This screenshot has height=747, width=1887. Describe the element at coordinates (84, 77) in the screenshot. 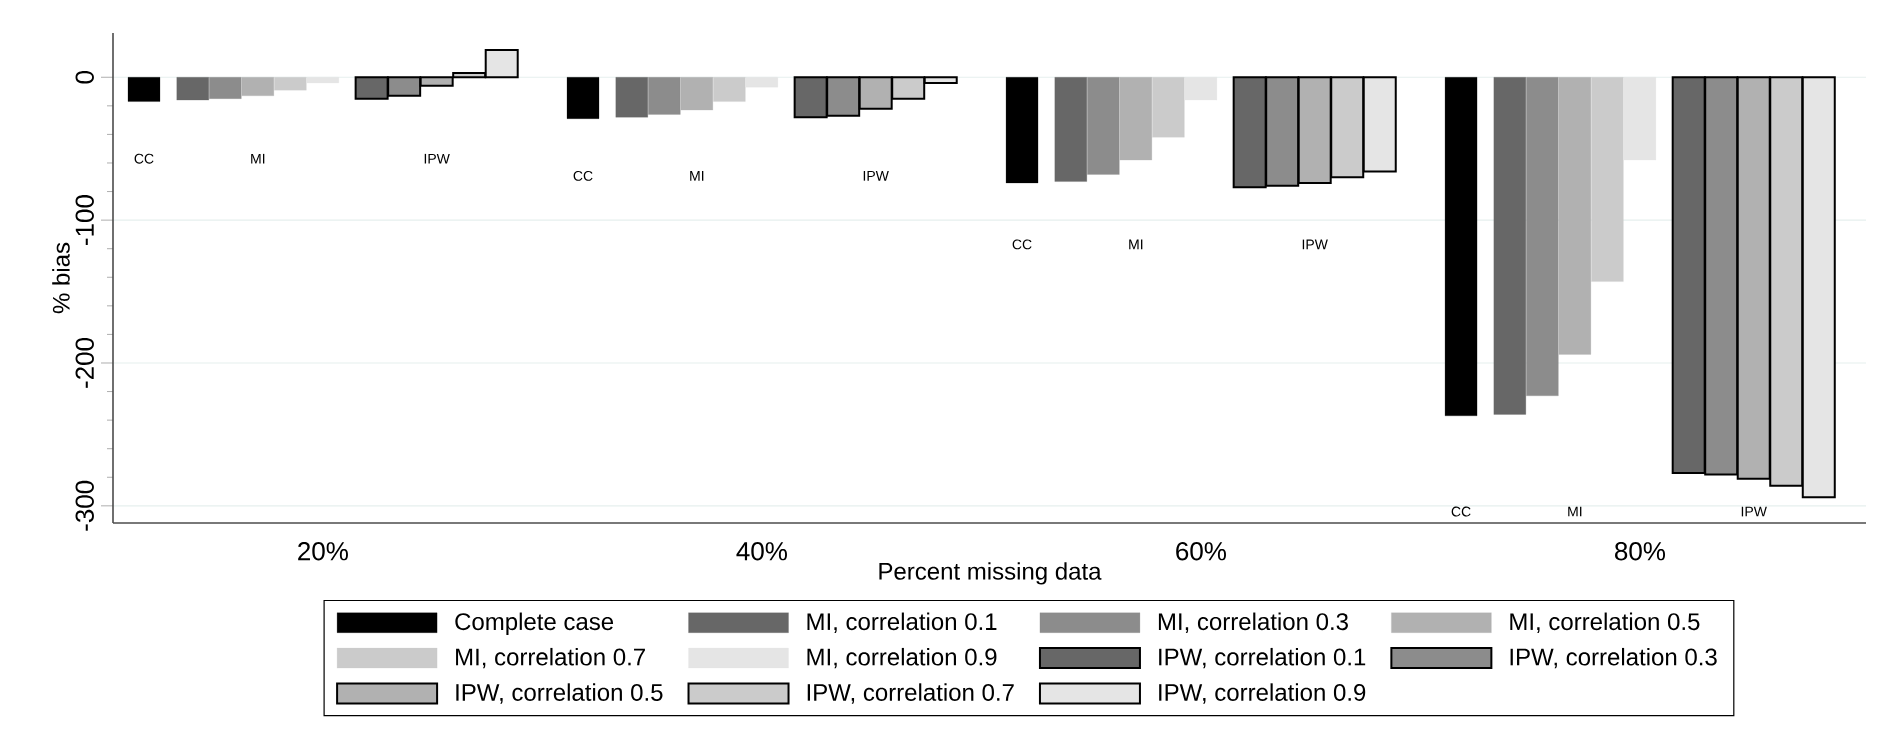

I see `y-tick-label: 0` at that location.